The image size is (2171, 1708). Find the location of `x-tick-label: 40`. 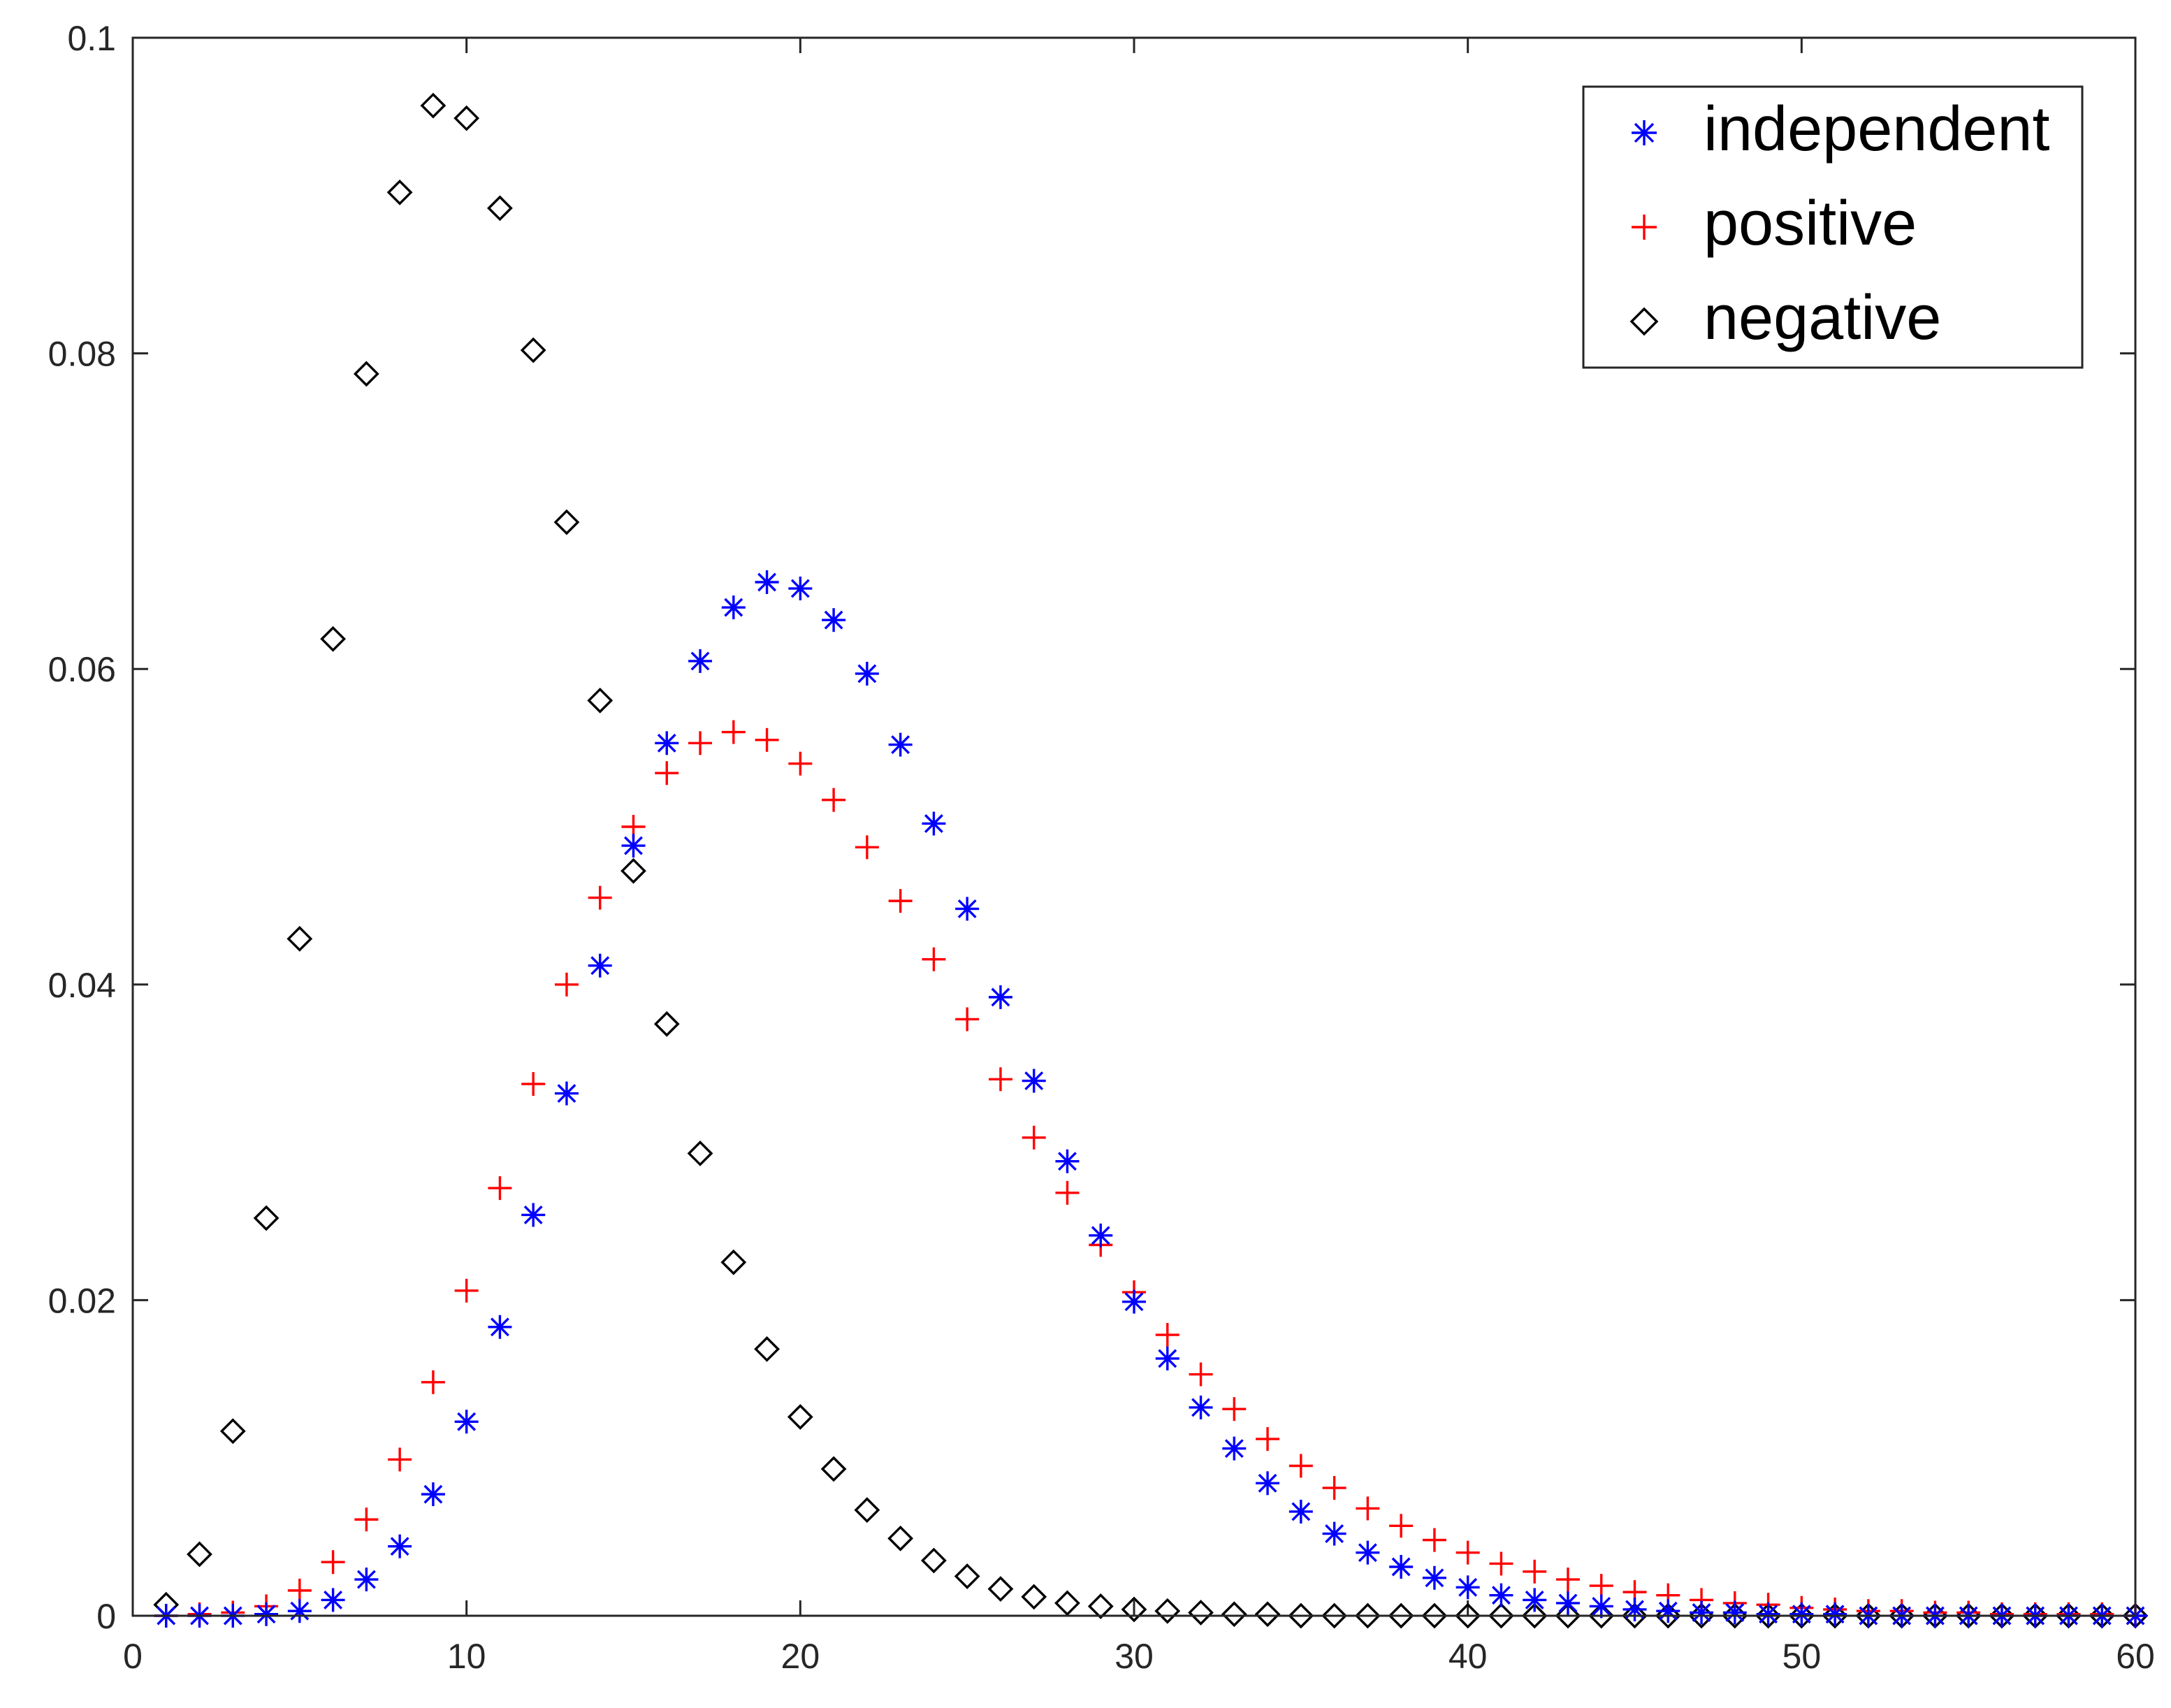

x-tick-label: 40 is located at coordinates (1468, 1656).